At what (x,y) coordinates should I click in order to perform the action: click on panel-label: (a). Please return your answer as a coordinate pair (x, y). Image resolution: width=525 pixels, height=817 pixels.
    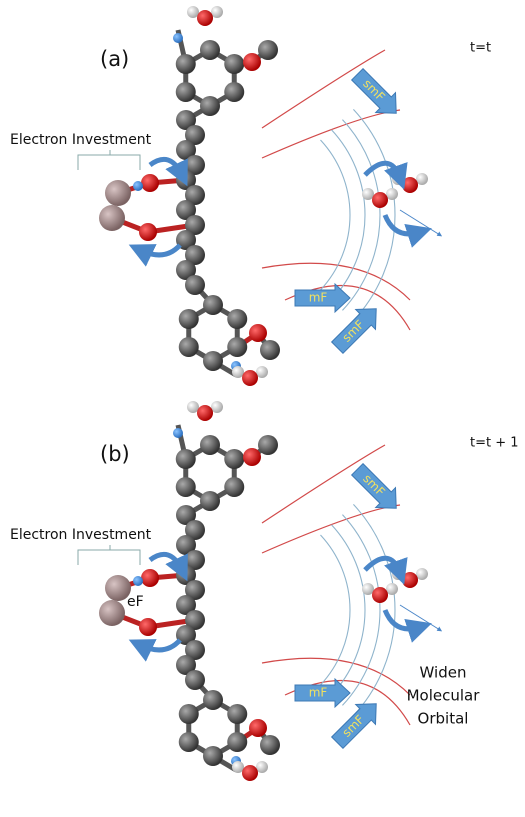
    Looking at the image, I should click on (114, 59).